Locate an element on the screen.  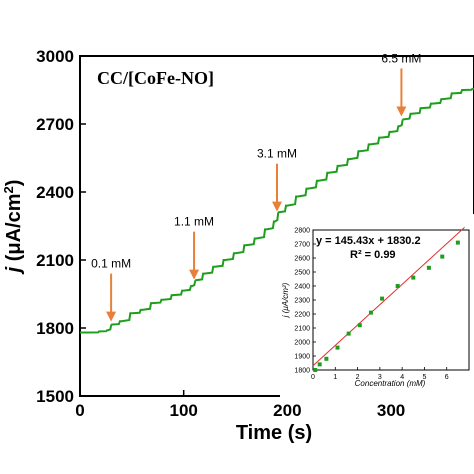
inset-x-tick-label: 4 is located at coordinates (402, 377).